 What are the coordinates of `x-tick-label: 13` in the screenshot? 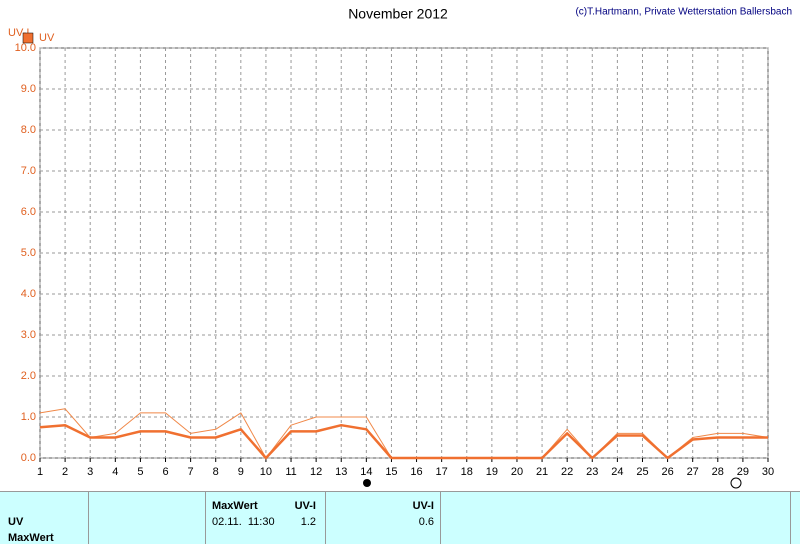 It's located at (341, 472).